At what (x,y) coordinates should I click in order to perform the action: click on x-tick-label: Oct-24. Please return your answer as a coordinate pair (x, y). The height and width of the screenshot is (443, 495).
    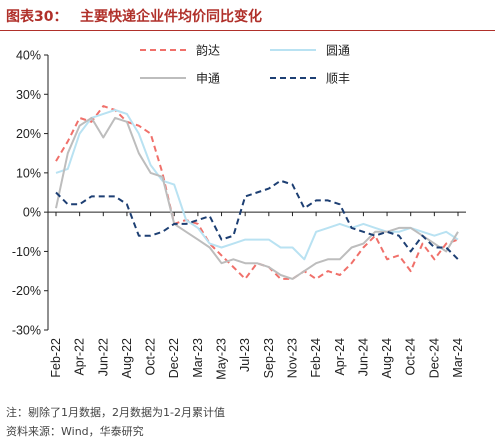
    Looking at the image, I should click on (411, 357).